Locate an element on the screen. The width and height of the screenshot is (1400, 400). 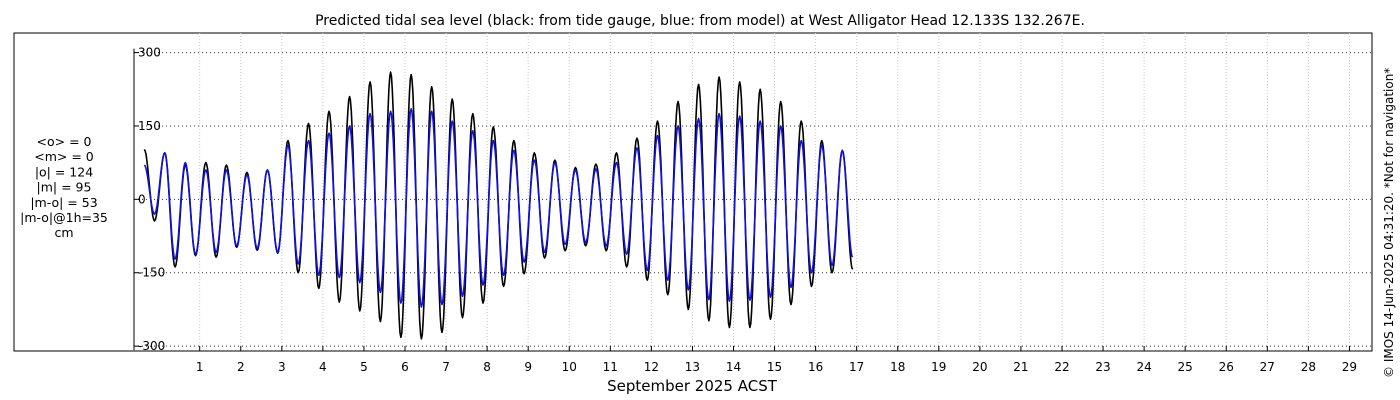
x-tick-label: 3 is located at coordinates (282, 367).